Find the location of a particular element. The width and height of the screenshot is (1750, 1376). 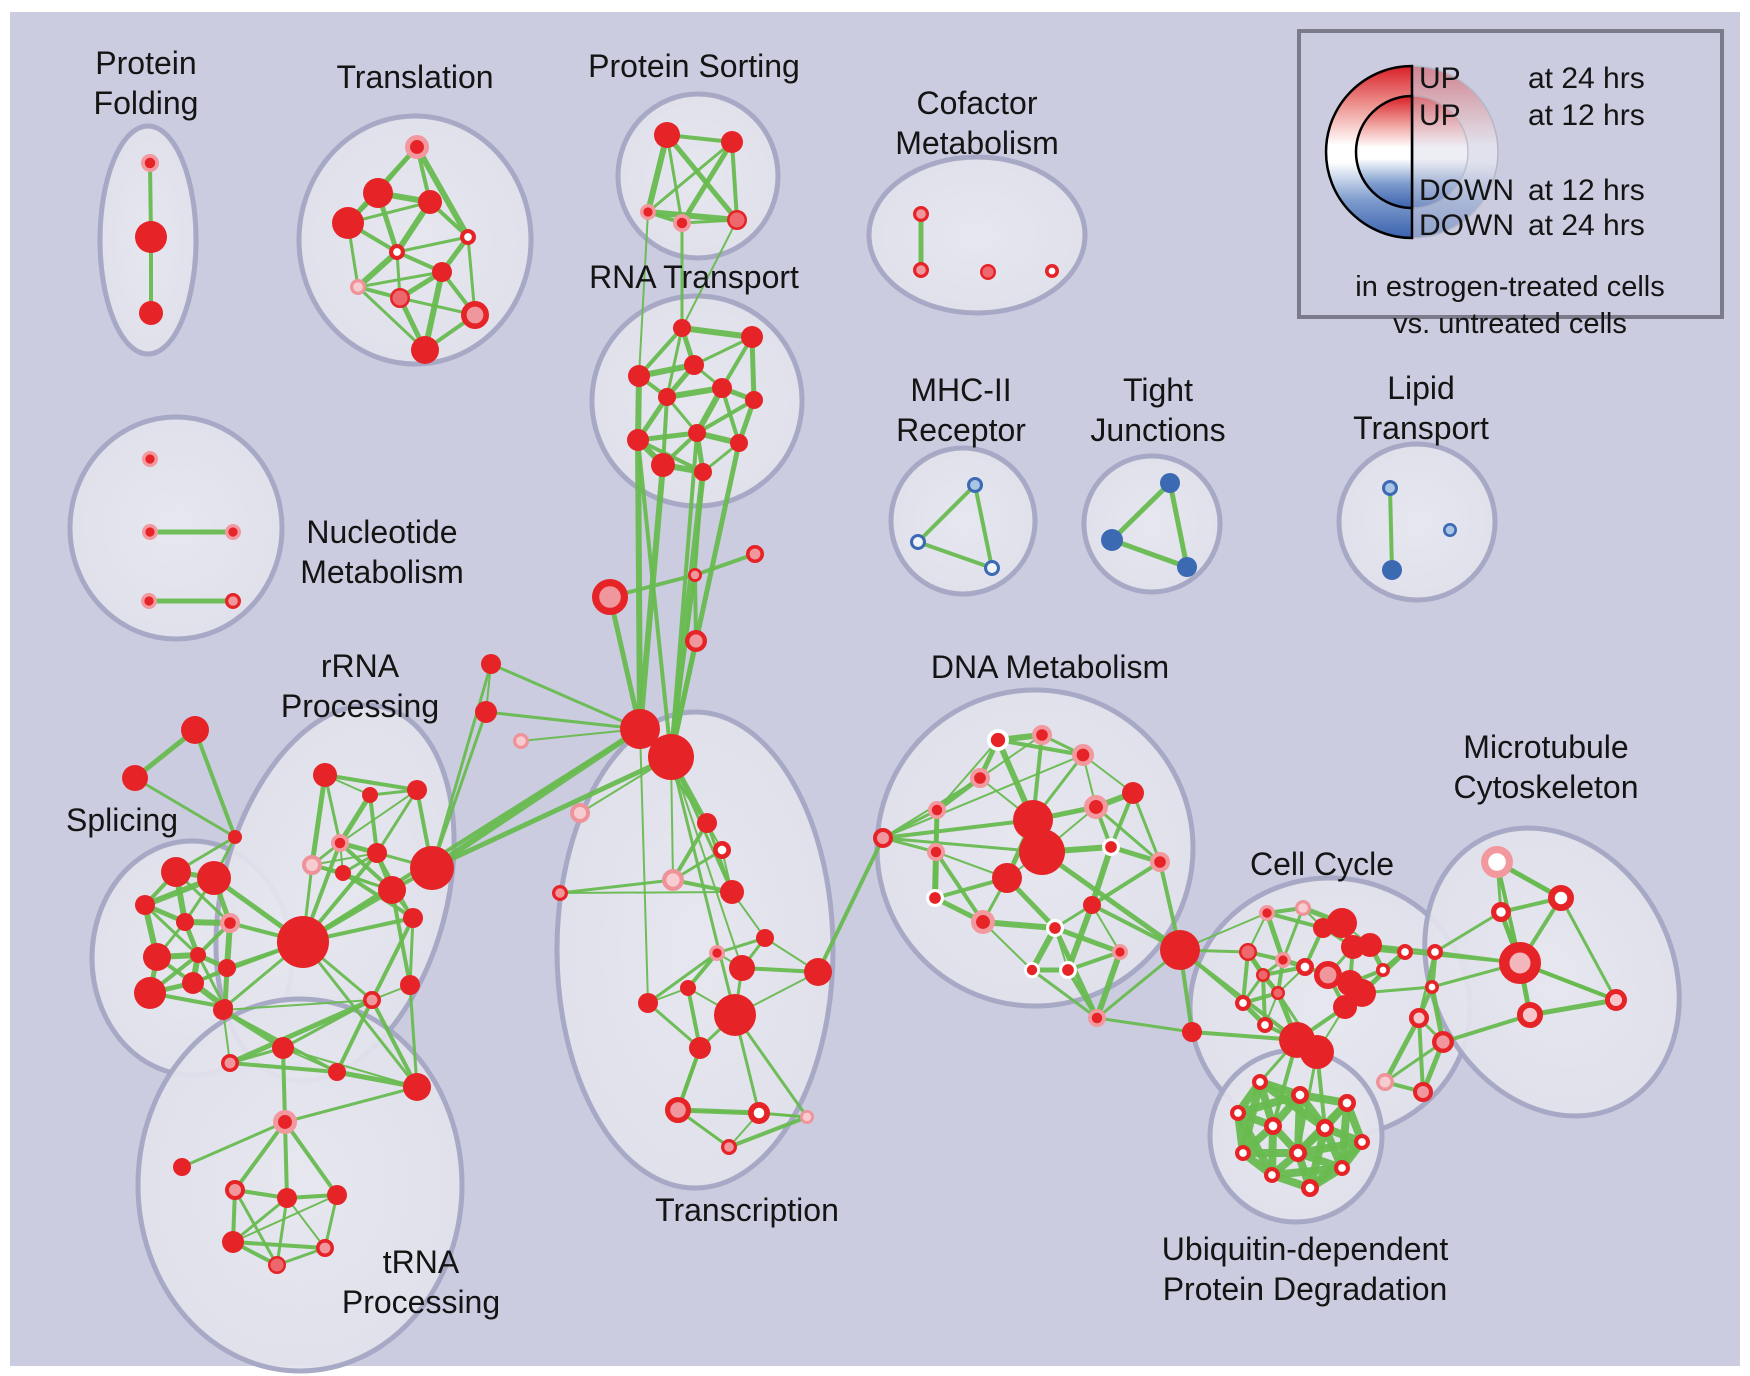

cluster-label-1: Translation is located at coordinates (414, 77).